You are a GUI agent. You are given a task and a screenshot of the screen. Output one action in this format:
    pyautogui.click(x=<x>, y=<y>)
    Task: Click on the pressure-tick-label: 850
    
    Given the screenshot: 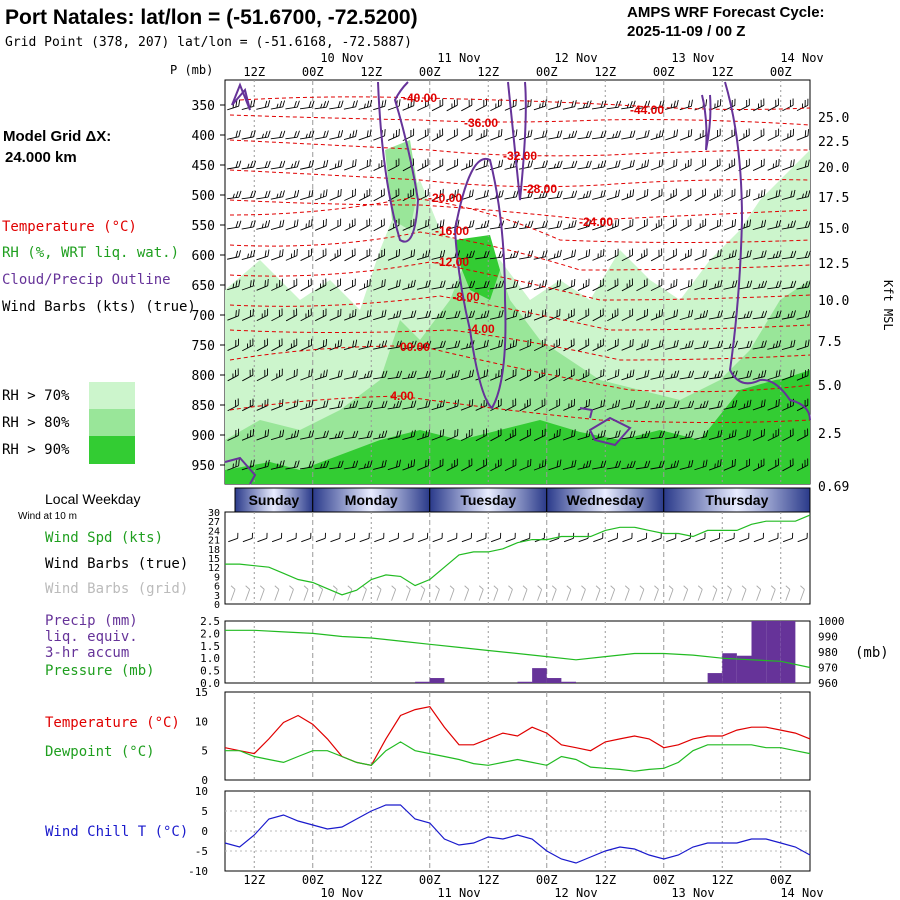 What is the action you would take?
    pyautogui.click(x=203, y=406)
    